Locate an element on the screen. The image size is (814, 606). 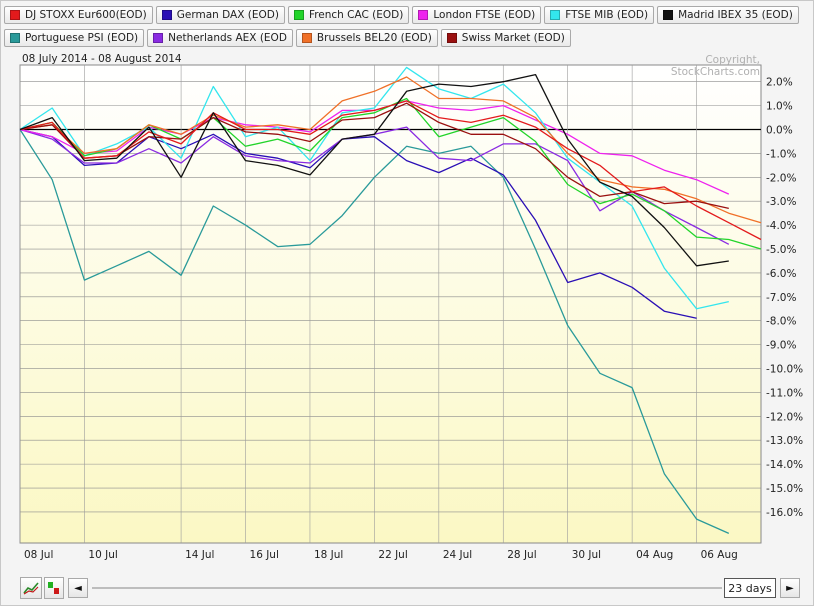
y-tick-label: -3.0% is located at coordinates (781, 202).